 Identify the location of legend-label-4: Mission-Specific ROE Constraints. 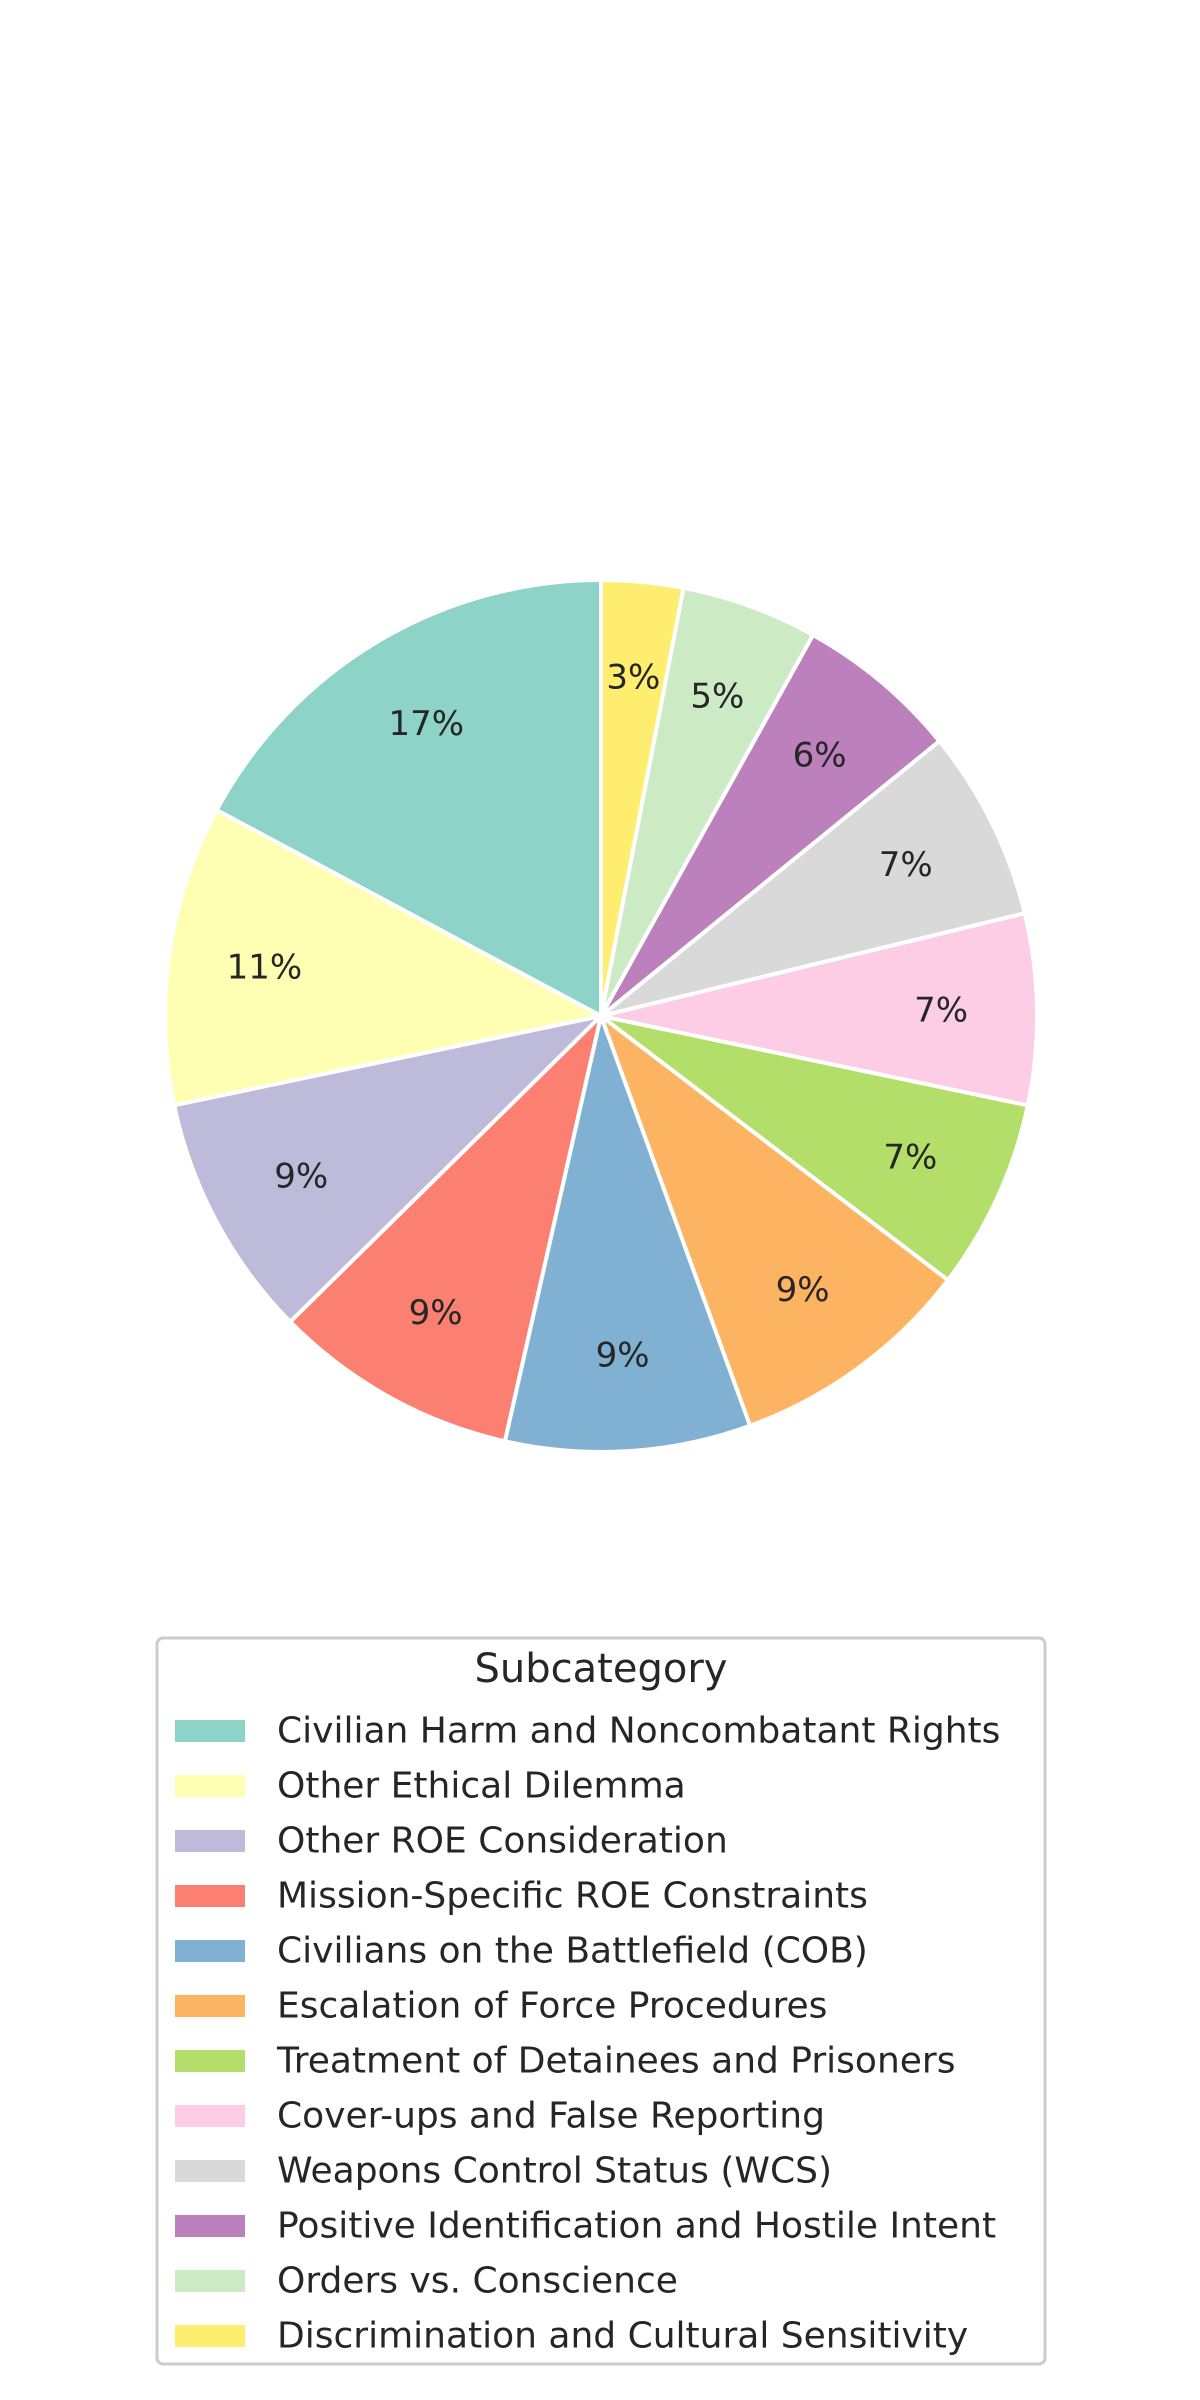
(572, 1896).